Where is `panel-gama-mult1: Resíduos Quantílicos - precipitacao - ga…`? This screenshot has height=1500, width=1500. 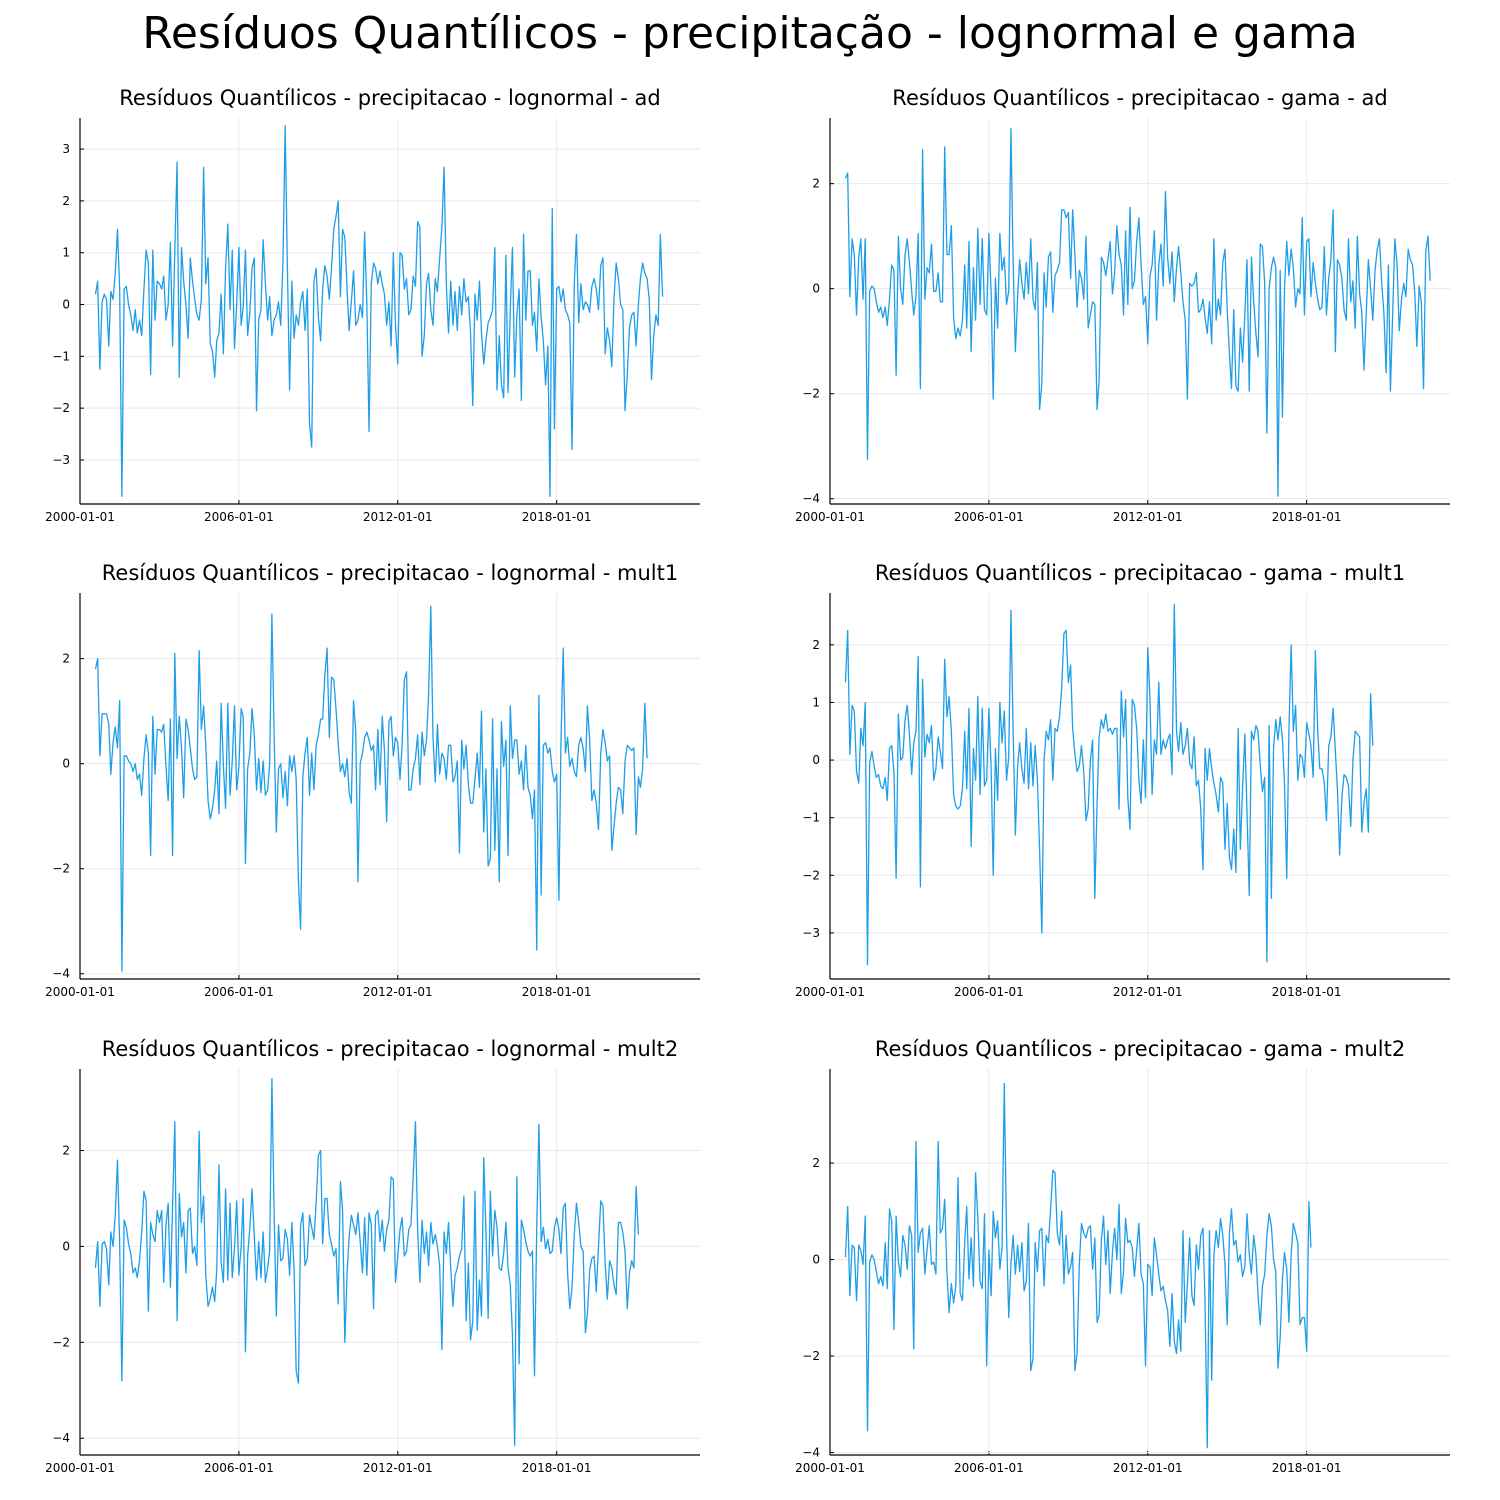
panel-gama-mult1: Resíduos Quantílicos - precipitacao - ga… is located at coordinates (1122, 780).